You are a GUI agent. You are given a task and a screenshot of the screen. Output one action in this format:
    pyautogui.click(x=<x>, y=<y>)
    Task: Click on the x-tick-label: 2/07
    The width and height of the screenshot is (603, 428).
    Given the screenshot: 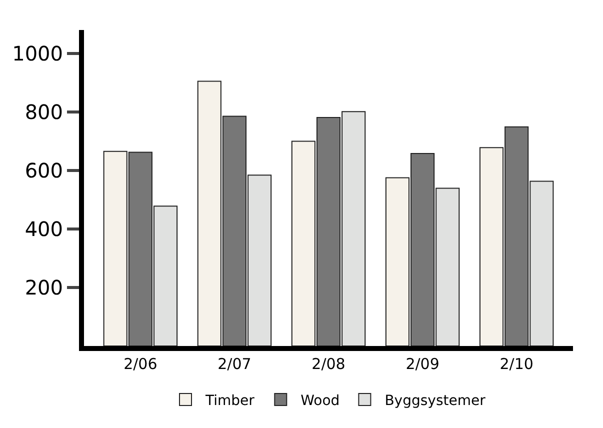 What is the action you would take?
    pyautogui.click(x=235, y=364)
    